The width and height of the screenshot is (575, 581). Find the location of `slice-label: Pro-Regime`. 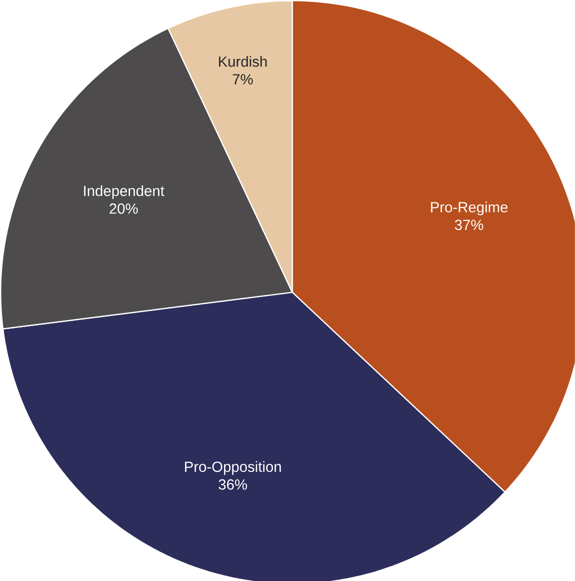

slice-label: Pro-Regime is located at coordinates (469, 209).